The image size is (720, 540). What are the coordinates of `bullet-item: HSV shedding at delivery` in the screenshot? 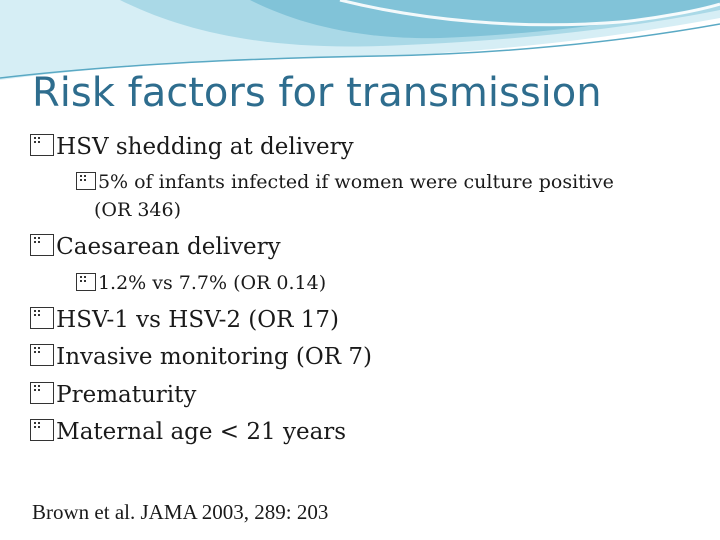 It's located at (192, 147).